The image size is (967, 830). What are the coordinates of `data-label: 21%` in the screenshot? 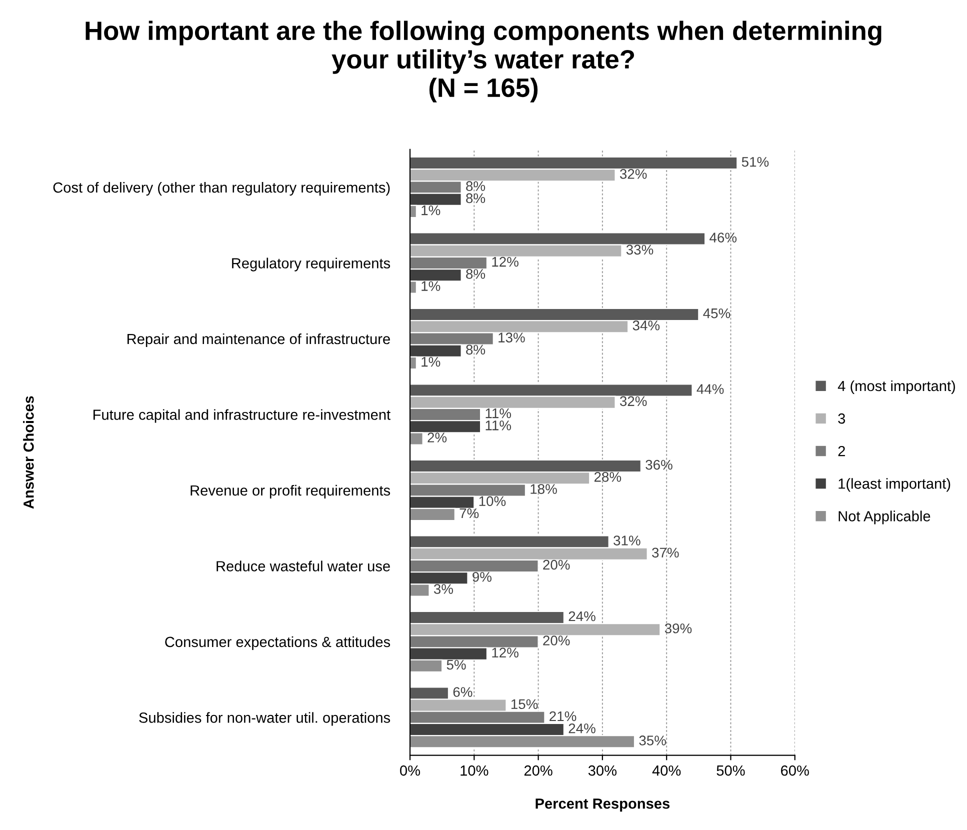 It's located at (563, 716).